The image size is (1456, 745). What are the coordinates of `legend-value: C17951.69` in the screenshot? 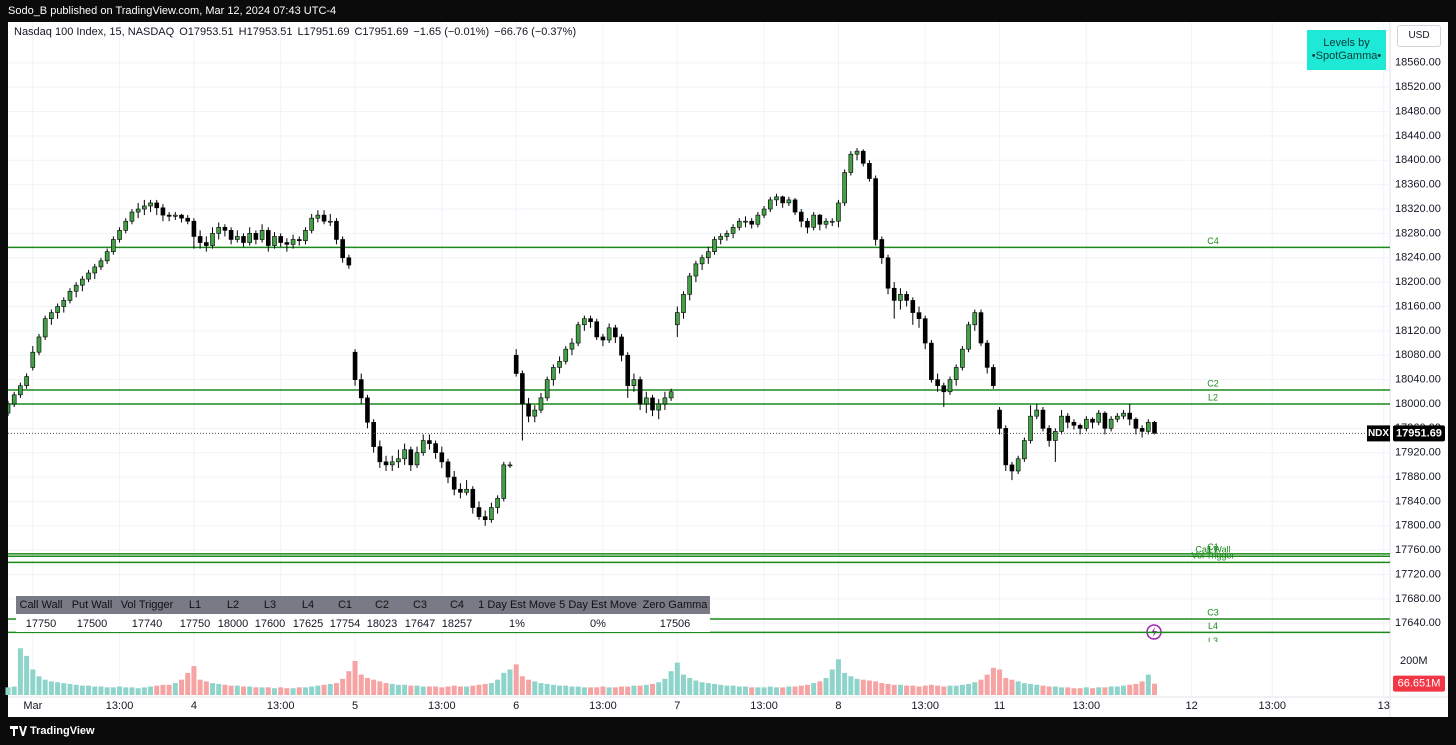 It's located at (381, 32).